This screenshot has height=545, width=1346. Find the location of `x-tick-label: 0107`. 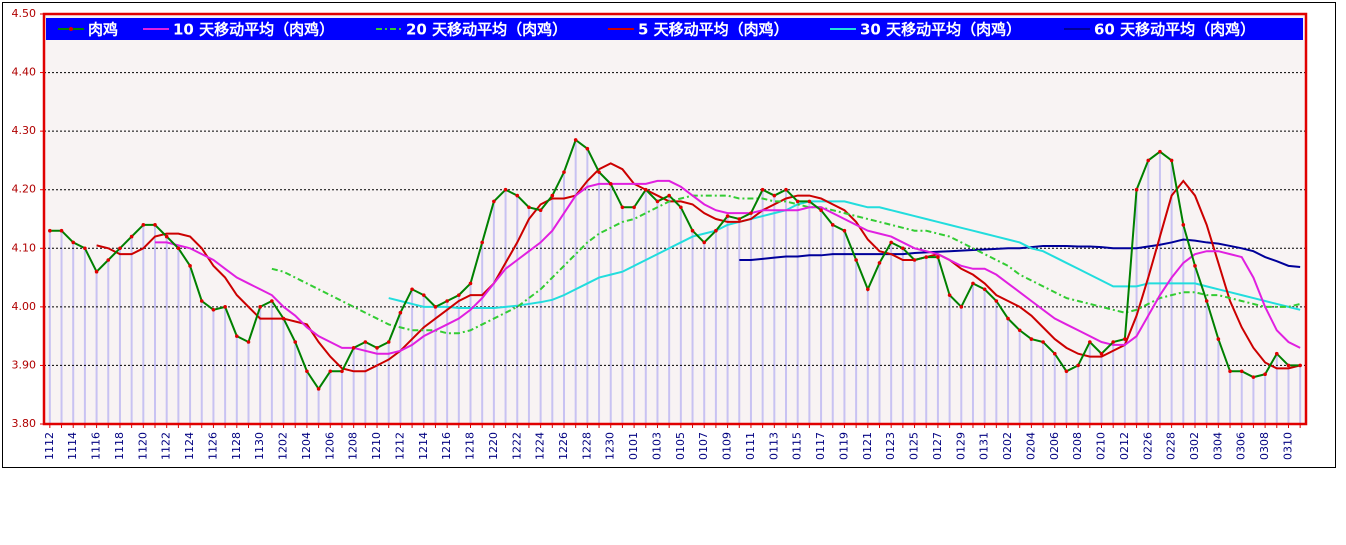

x-tick-label: 0107 is located at coordinates (703, 446).